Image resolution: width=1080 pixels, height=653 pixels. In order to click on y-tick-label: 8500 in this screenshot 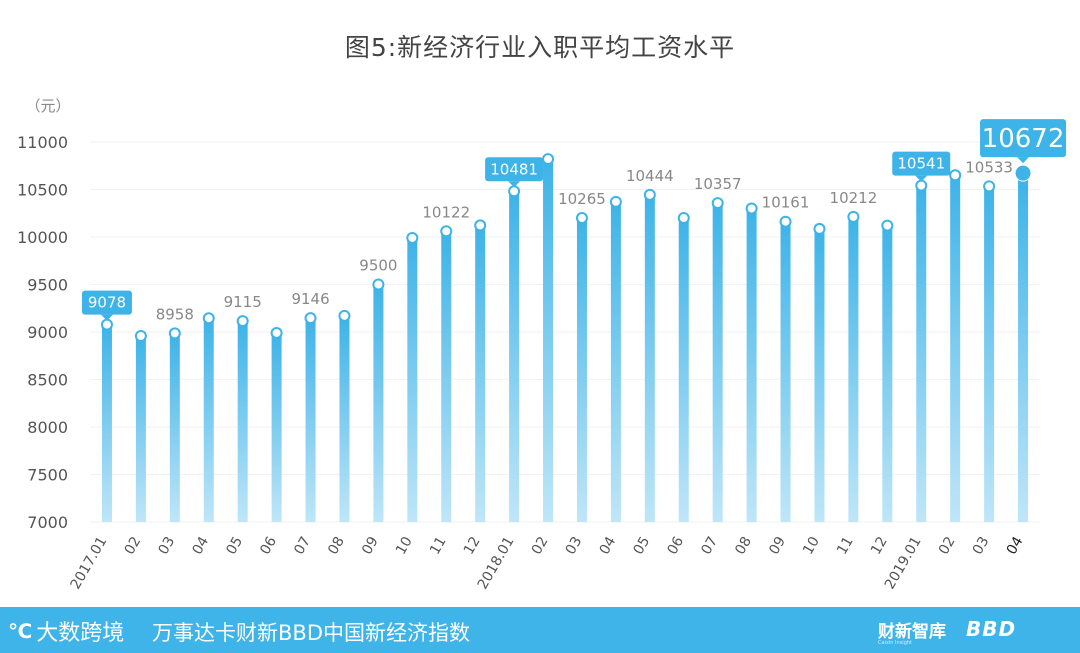, I will do `click(47, 380)`.